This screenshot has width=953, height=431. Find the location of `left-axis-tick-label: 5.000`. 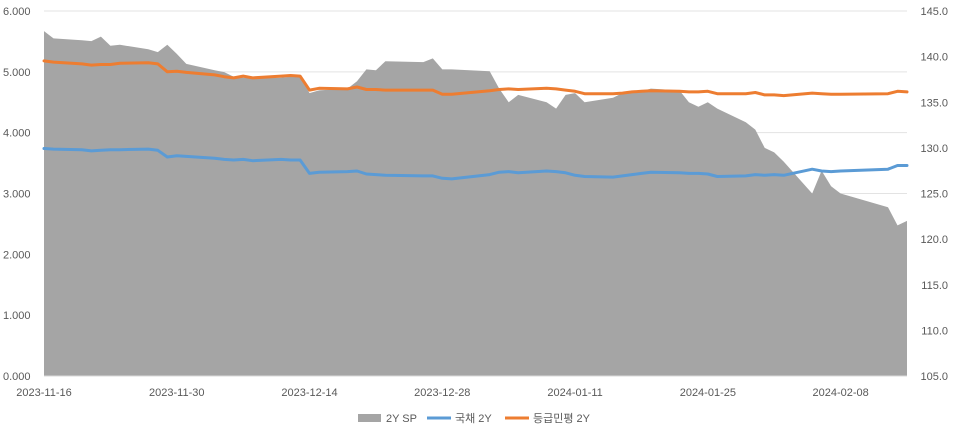

left-axis-tick-label: 5.000 is located at coordinates (17, 73).